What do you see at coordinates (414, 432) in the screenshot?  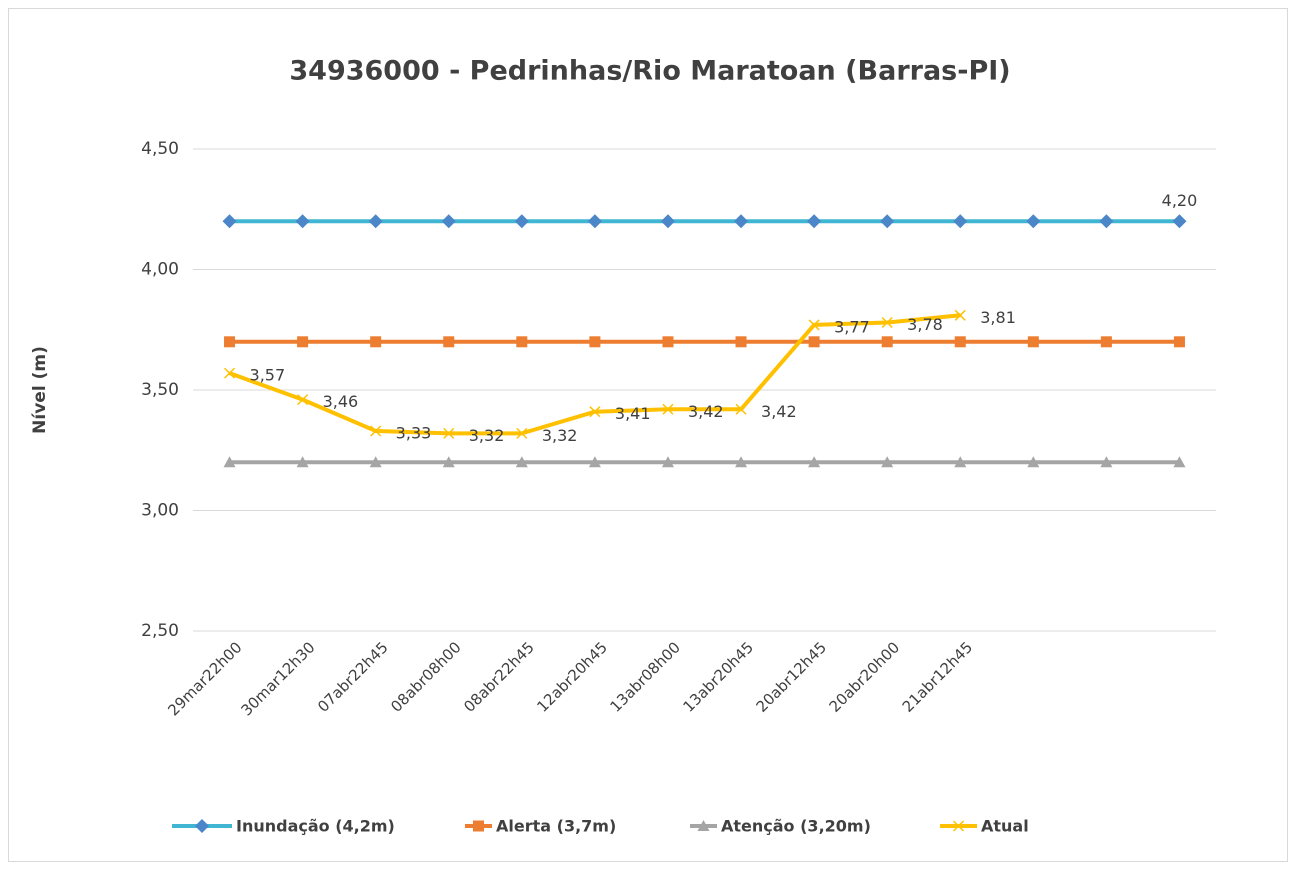 I see `data-label: 3,33` at bounding box center [414, 432].